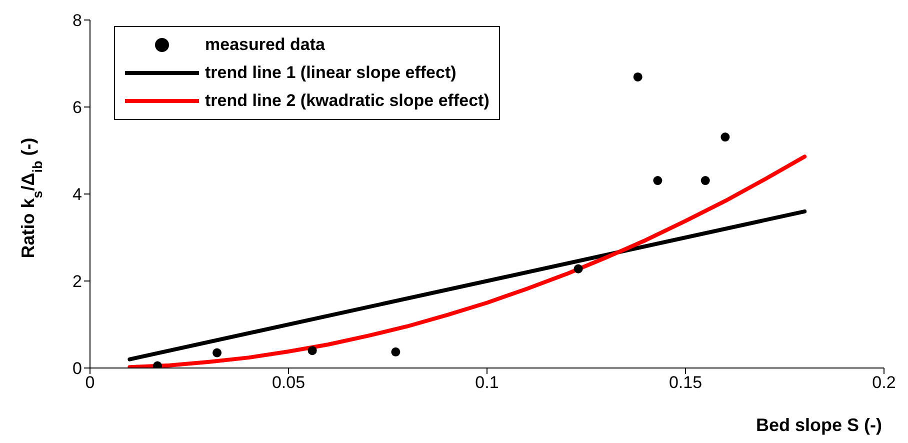 The image size is (908, 443). What do you see at coordinates (77, 368) in the screenshot?
I see `y-tick-label: 0` at bounding box center [77, 368].